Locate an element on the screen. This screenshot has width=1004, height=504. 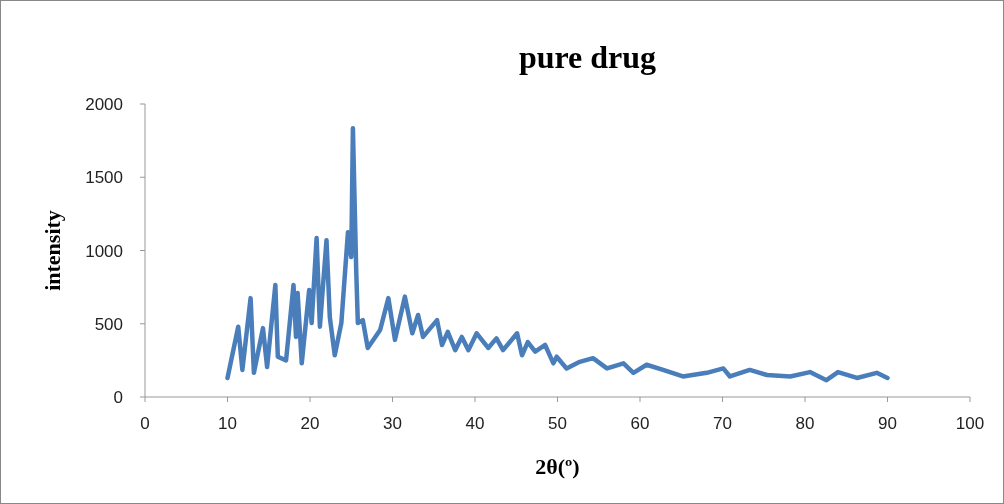
x-tick-label: 70 is located at coordinates (722, 423).